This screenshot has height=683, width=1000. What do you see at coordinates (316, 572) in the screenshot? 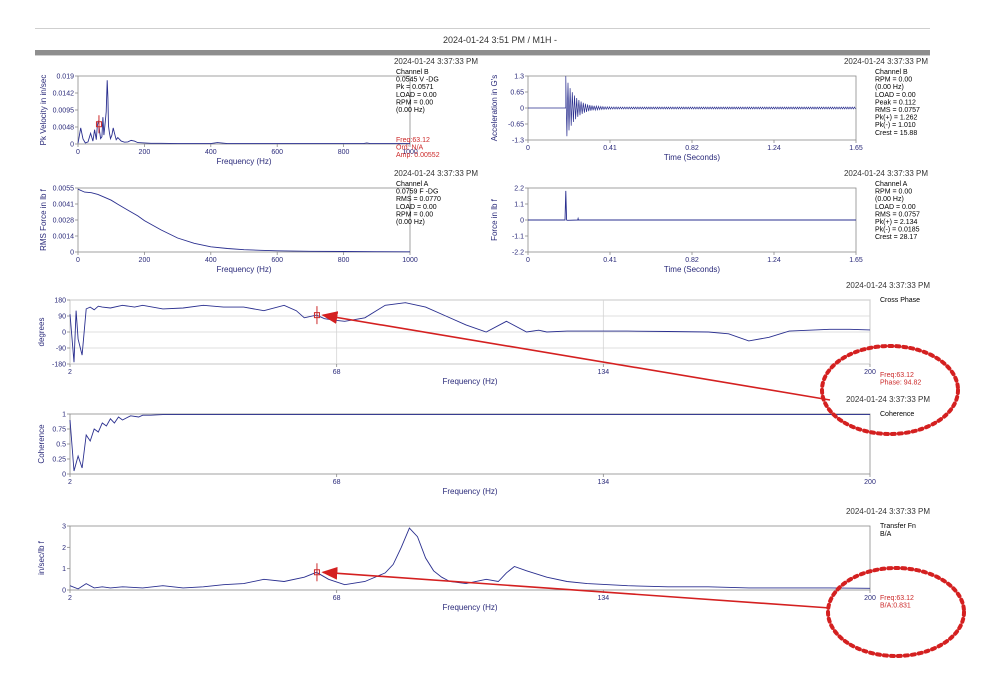
I see `transfer_fn-cursor-marker` at bounding box center [316, 572].